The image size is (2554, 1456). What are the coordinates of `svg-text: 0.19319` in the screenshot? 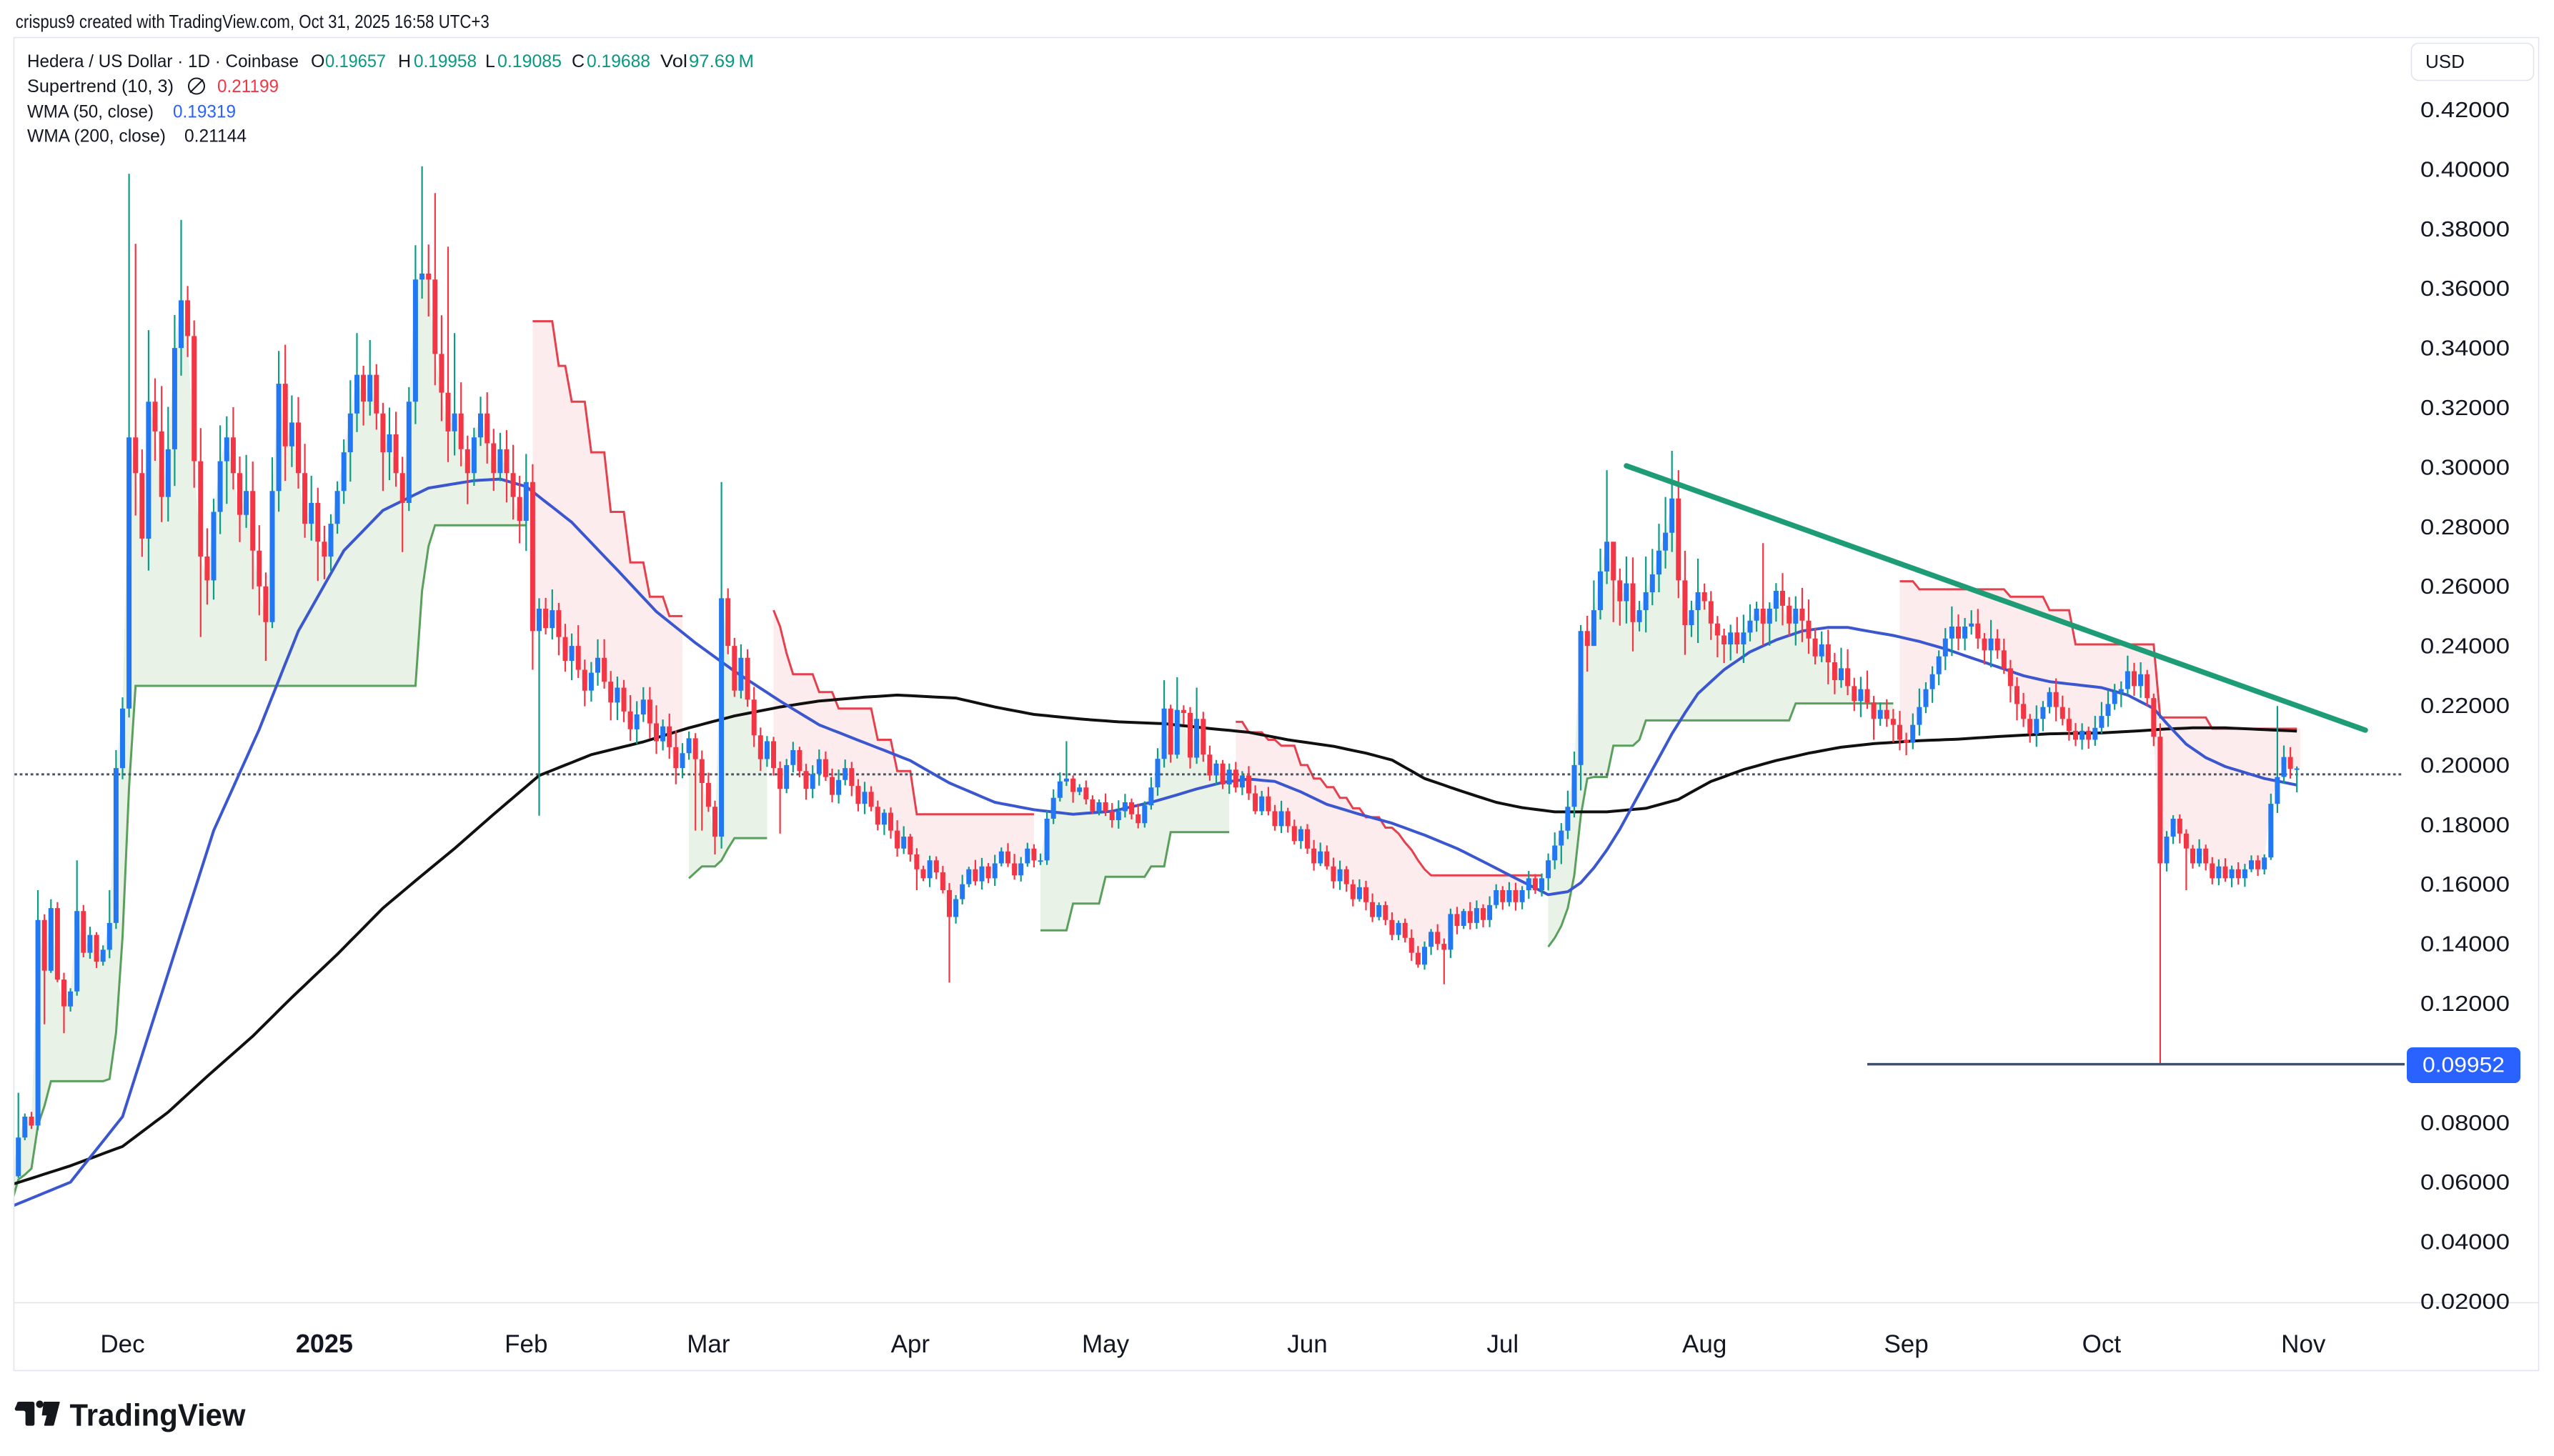 It's located at (205, 111).